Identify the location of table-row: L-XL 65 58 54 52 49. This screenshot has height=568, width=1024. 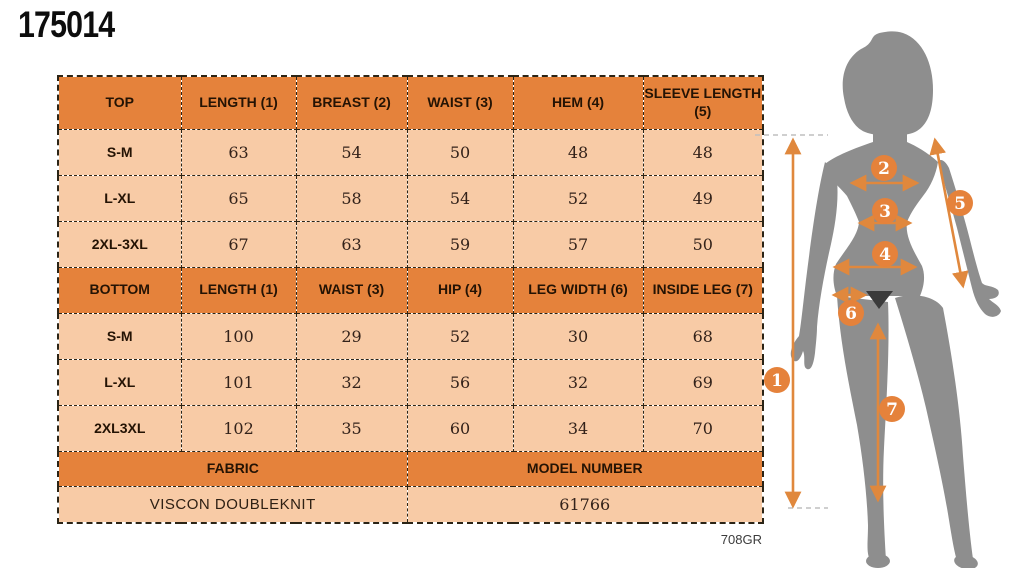
(410, 198).